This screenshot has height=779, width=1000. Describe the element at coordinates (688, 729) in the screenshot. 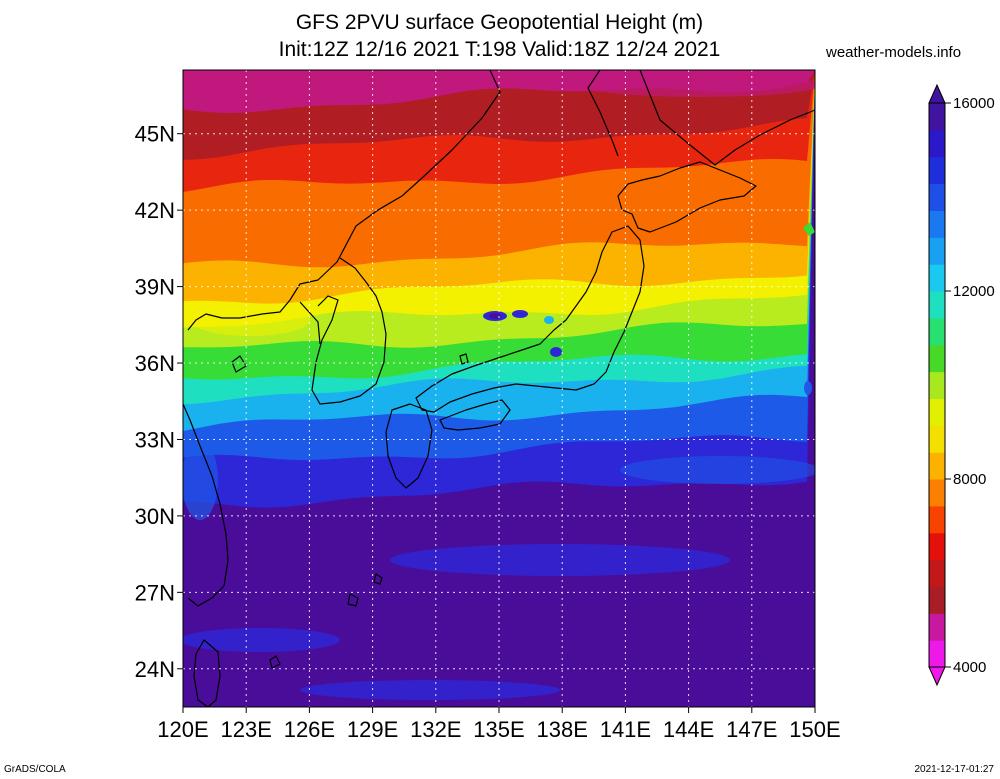

I see `lon-tick-label: 144E` at that location.